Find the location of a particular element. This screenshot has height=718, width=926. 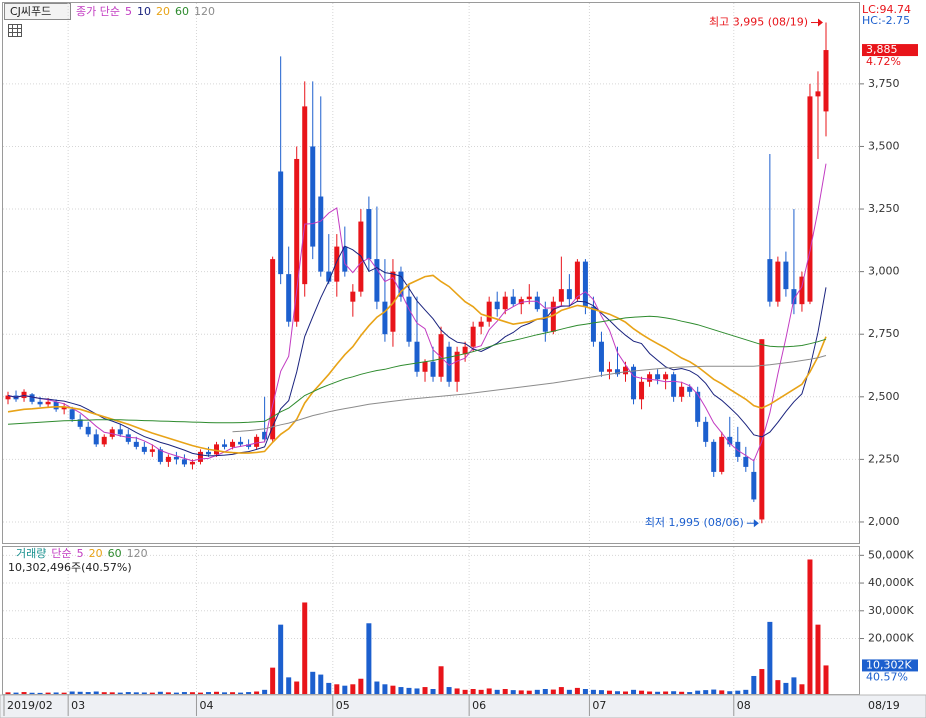

volume-info: 10,302,496주(40.57%) is located at coordinates (70, 567).